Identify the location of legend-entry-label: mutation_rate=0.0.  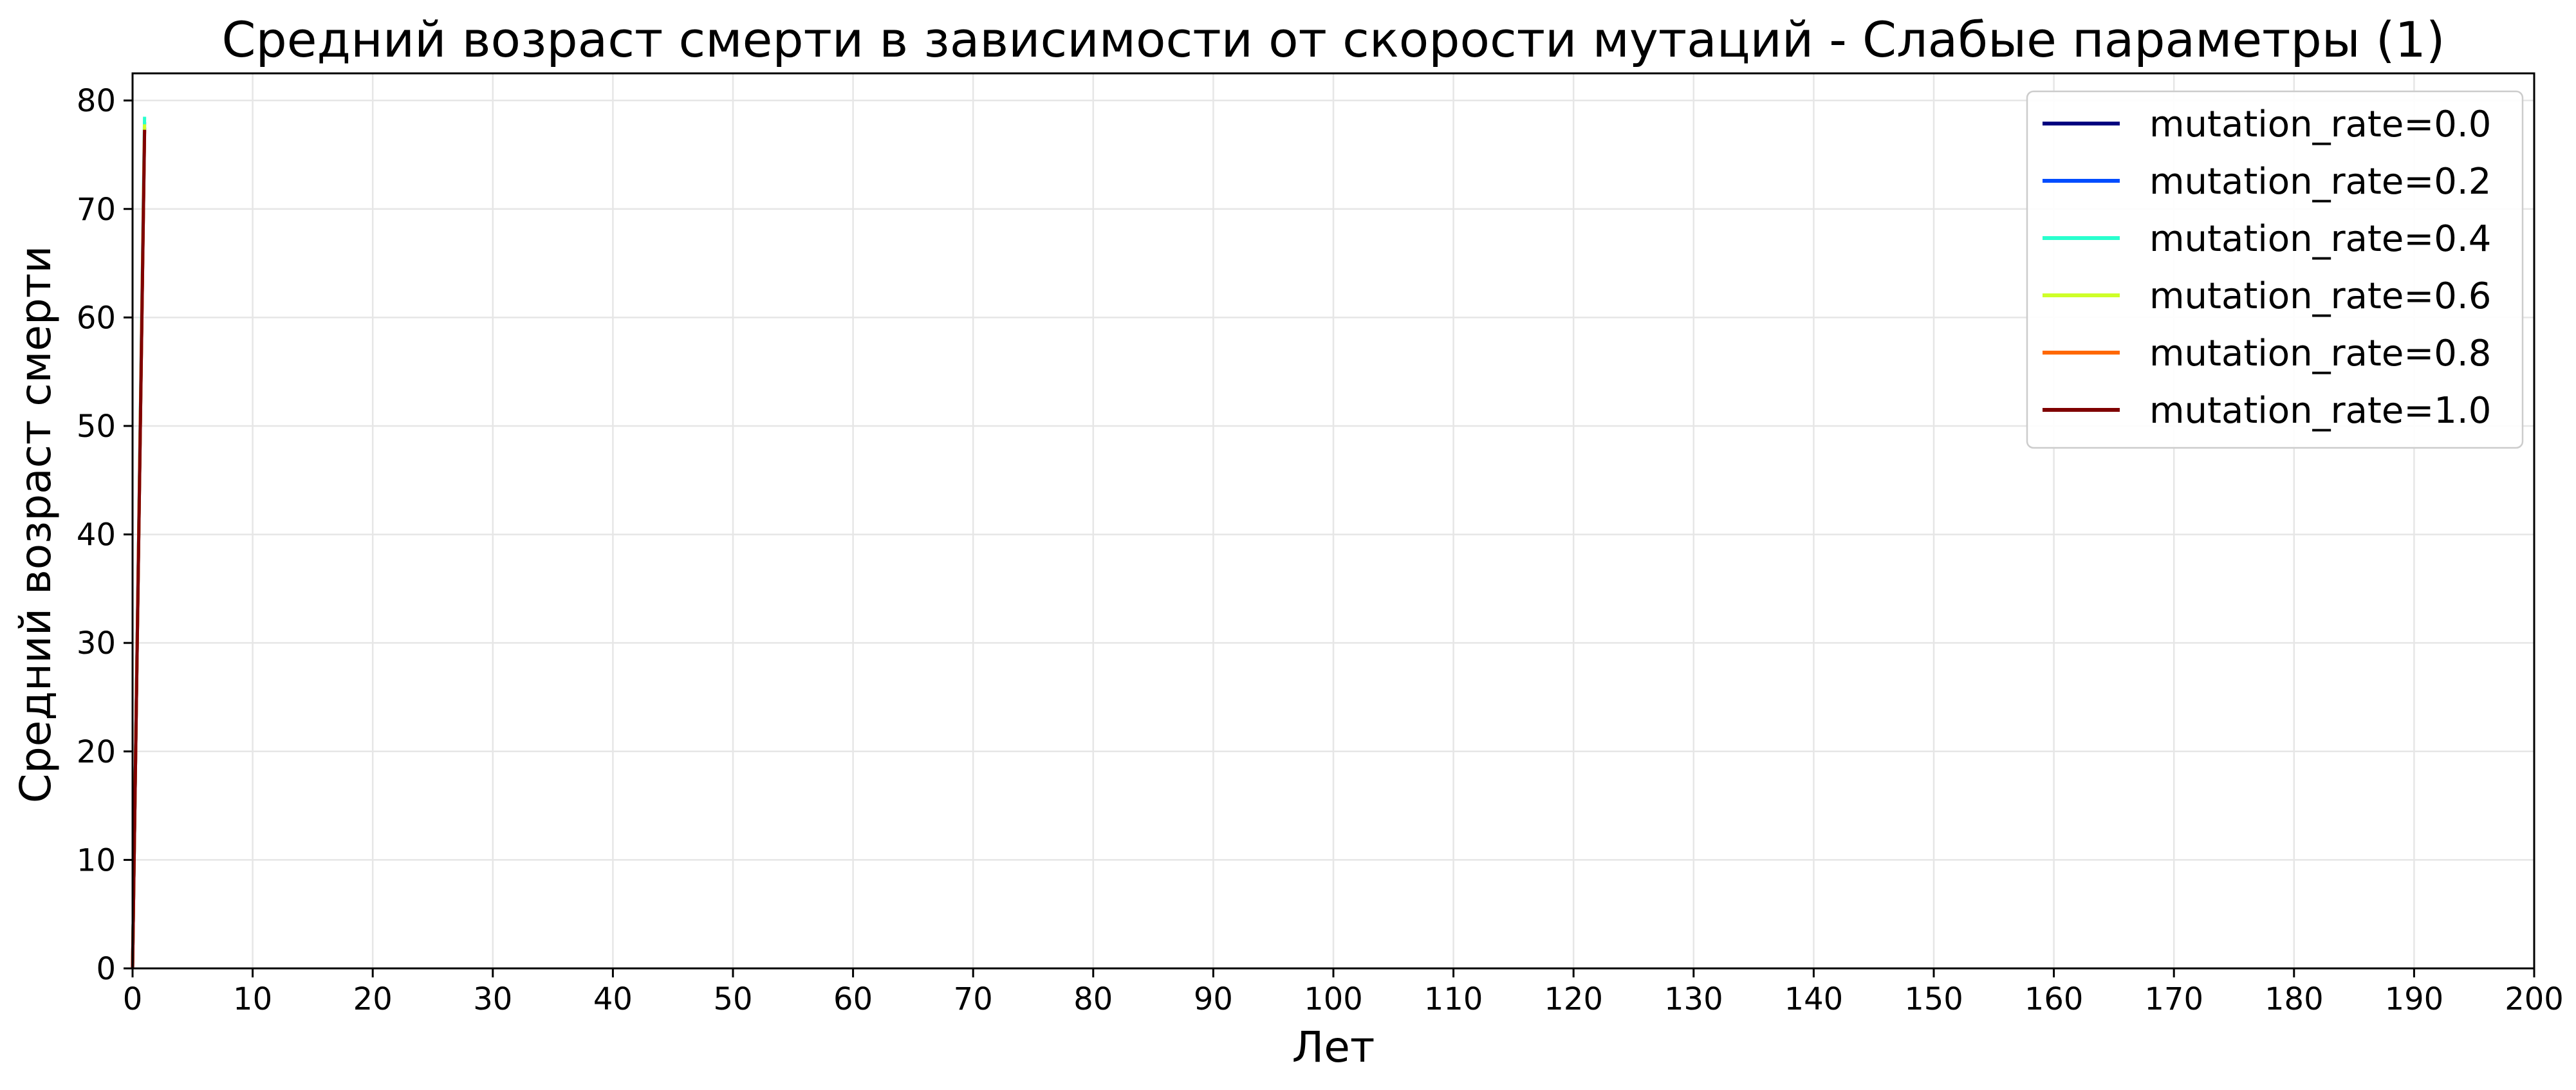
(2320, 124).